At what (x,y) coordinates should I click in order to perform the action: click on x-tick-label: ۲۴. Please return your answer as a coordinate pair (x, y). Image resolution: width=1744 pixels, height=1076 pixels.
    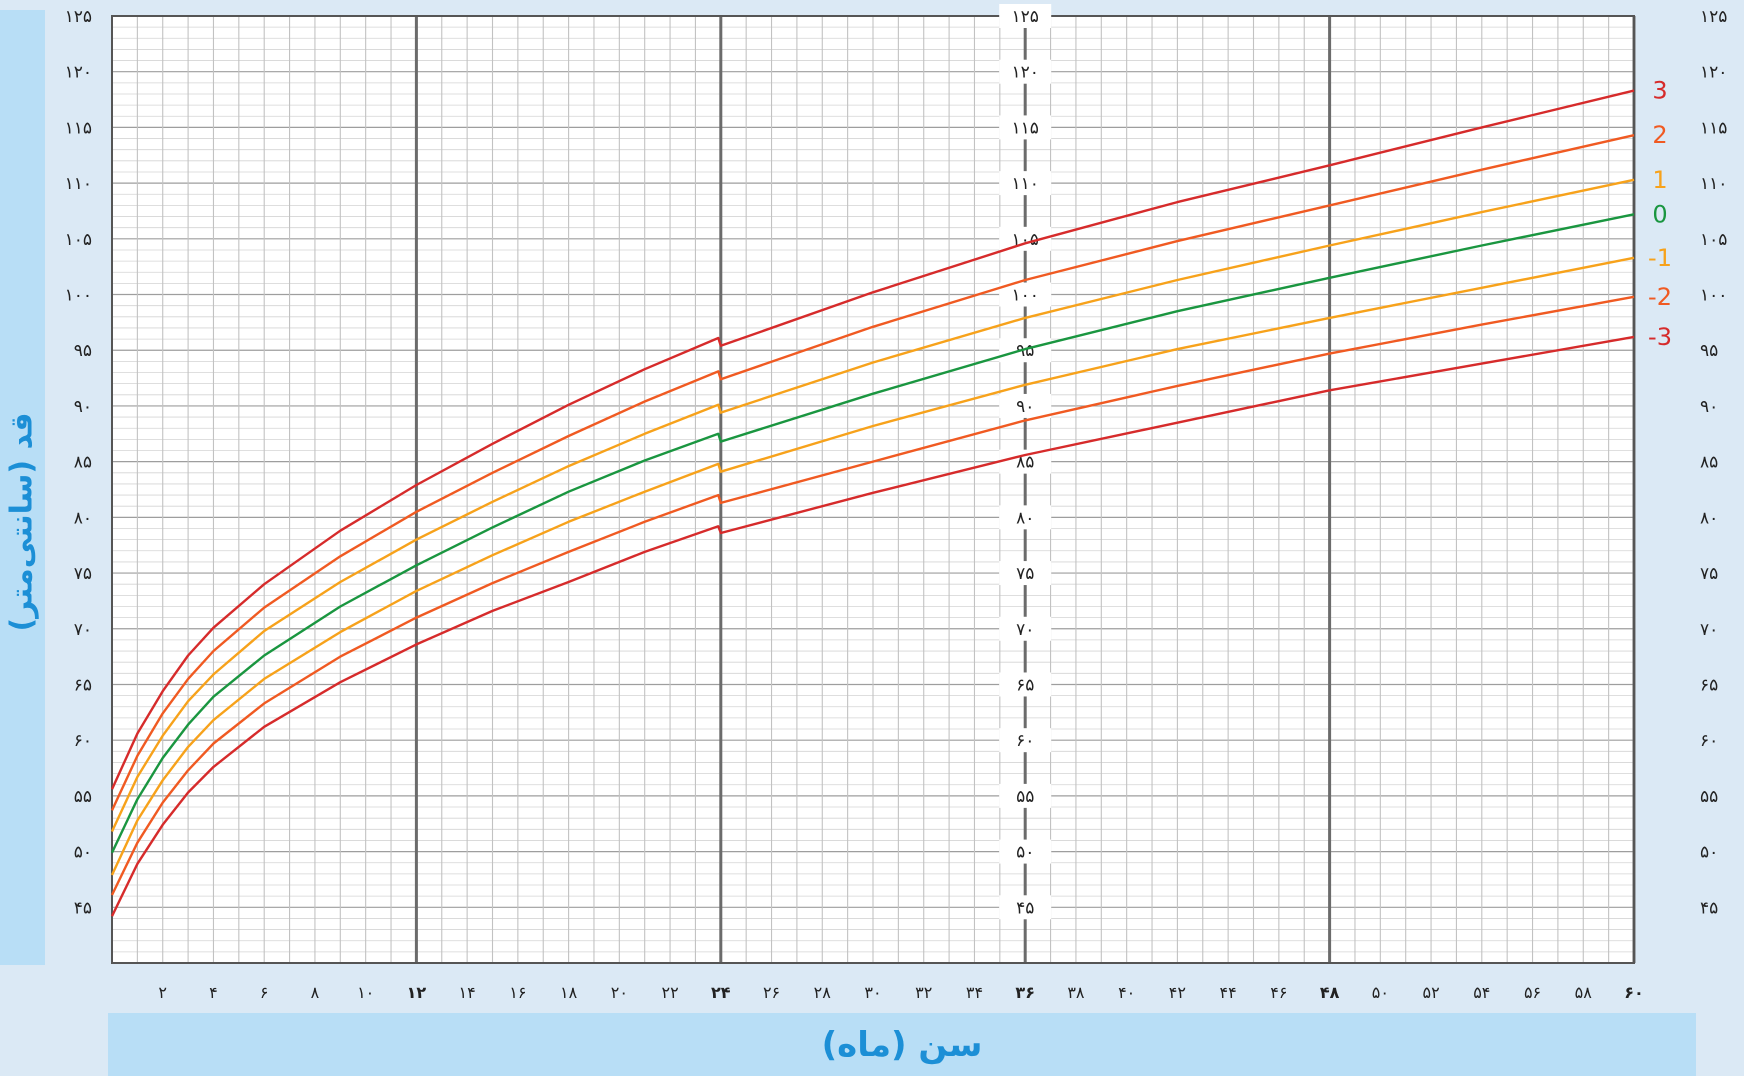
    Looking at the image, I should click on (721, 992).